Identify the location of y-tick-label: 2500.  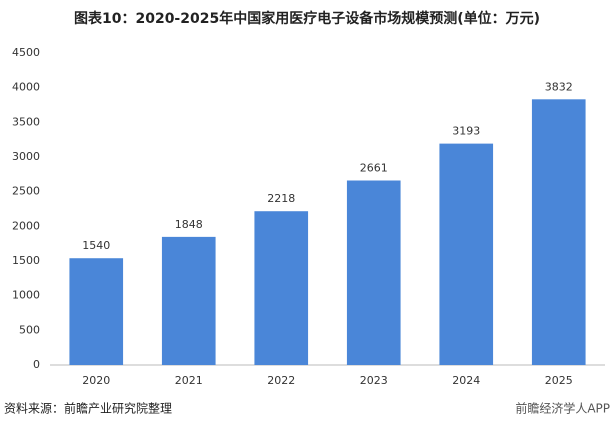
(26, 191).